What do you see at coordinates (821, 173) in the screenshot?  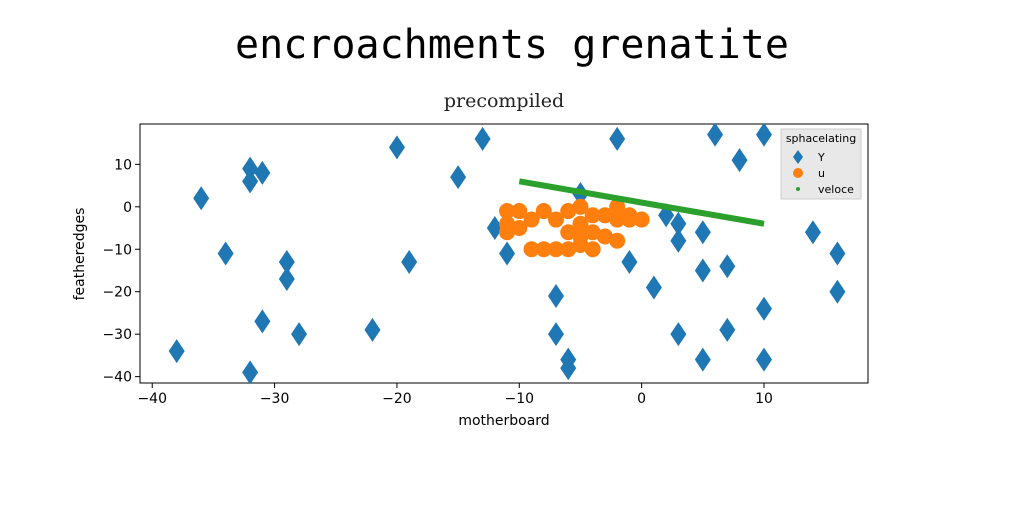 I see `legend-label-u: u` at bounding box center [821, 173].